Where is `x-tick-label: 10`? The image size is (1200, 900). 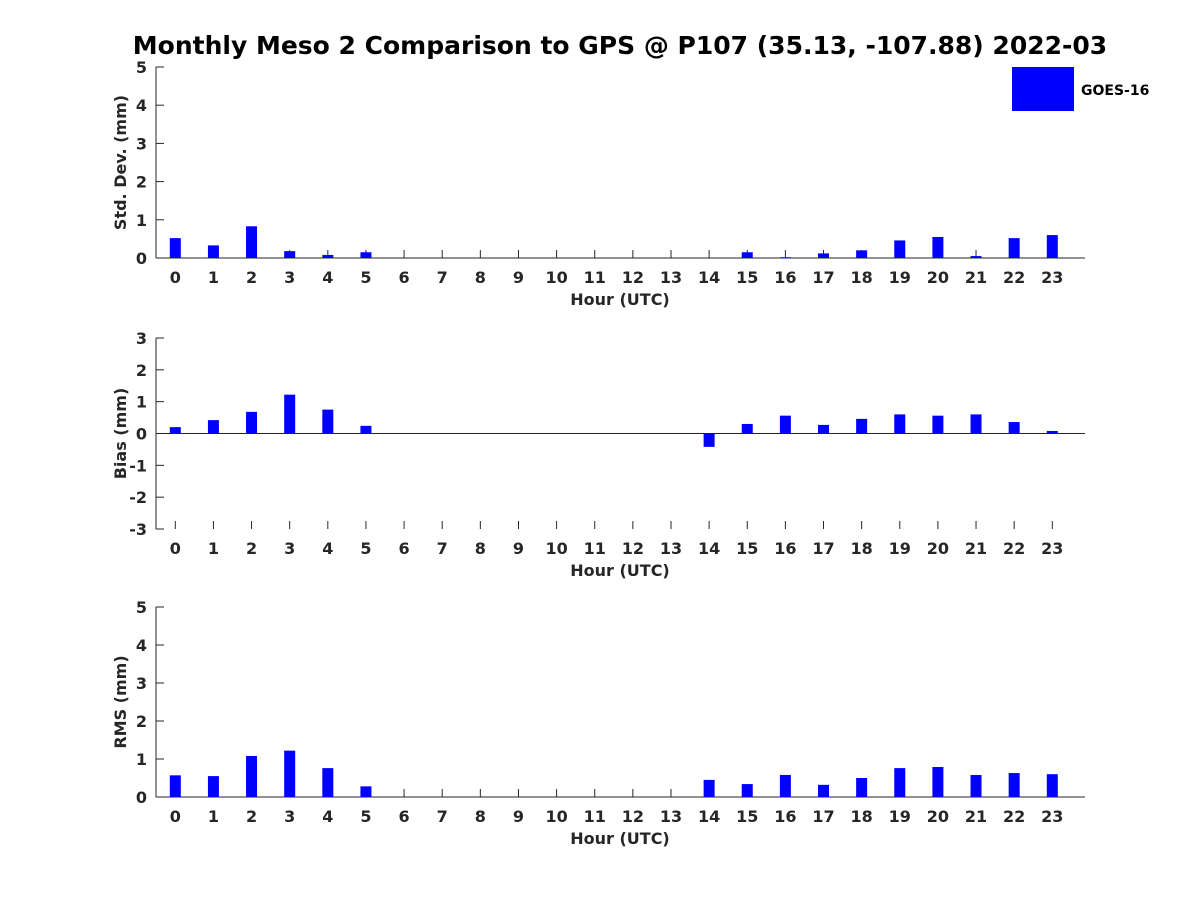 x-tick-label: 10 is located at coordinates (556, 816).